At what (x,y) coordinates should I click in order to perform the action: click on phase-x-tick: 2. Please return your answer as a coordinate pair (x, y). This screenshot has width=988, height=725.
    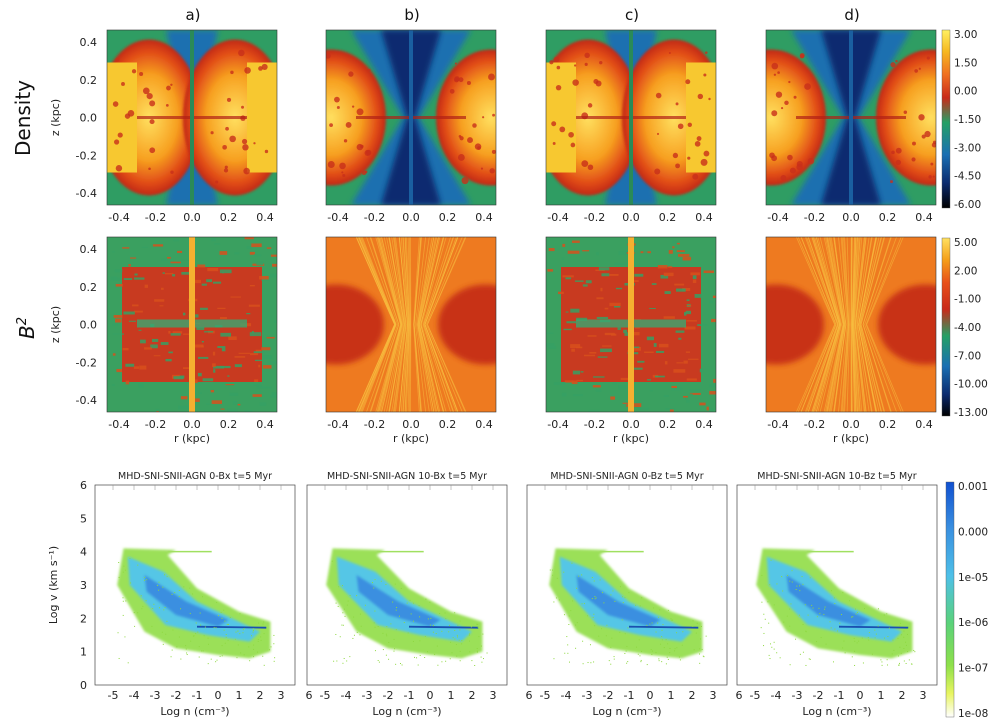
    Looking at the image, I should click on (260, 695).